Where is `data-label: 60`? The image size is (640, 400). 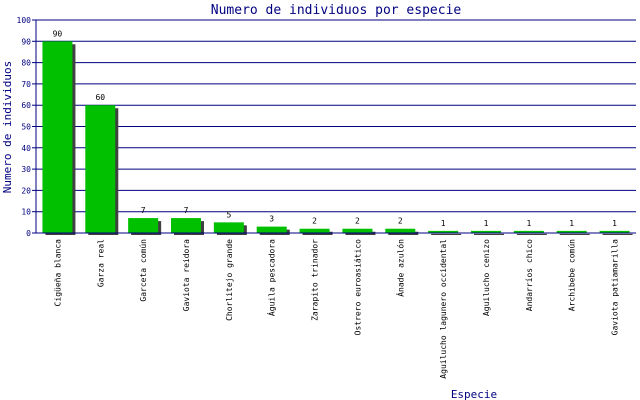 data-label: 60 is located at coordinates (100, 97).